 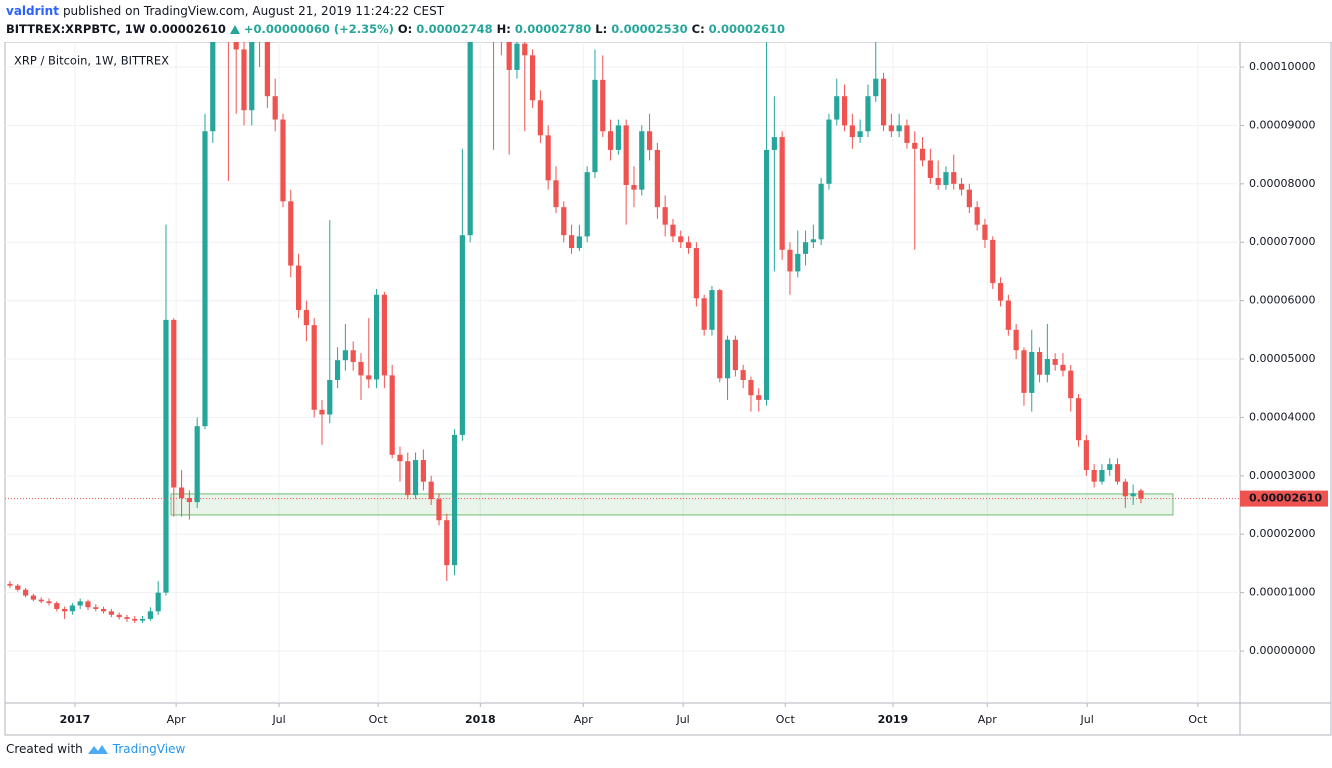 What do you see at coordinates (1282, 300) in the screenshot?
I see `y-tick-label: 0.00006000` at bounding box center [1282, 300].